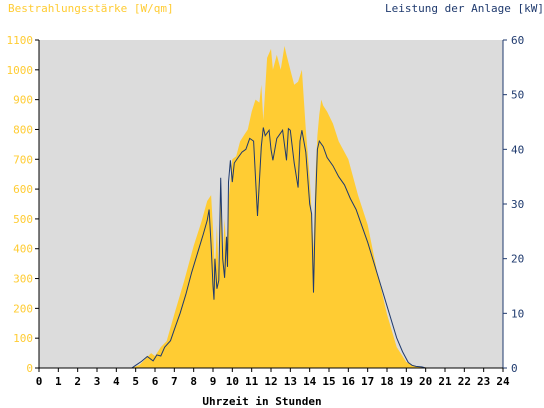  What do you see at coordinates (517, 149) in the screenshot?
I see `right-tick-label: 40` at bounding box center [517, 149].